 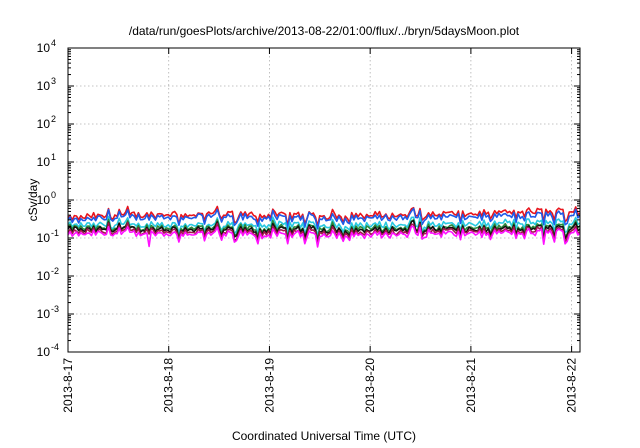 What do you see at coordinates (53, 157) in the screenshot?
I see `y-tick-exponent: 1` at bounding box center [53, 157].